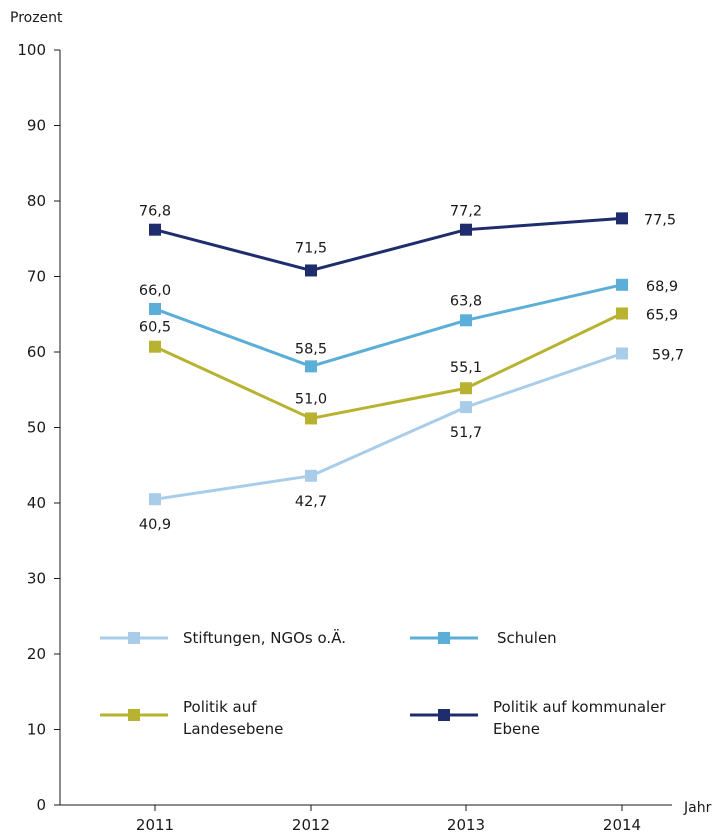 This screenshot has height=838, width=722. Describe the element at coordinates (264, 637) in the screenshot. I see `legend-label: Stiftungen, NGOs o.Ä.` at that location.